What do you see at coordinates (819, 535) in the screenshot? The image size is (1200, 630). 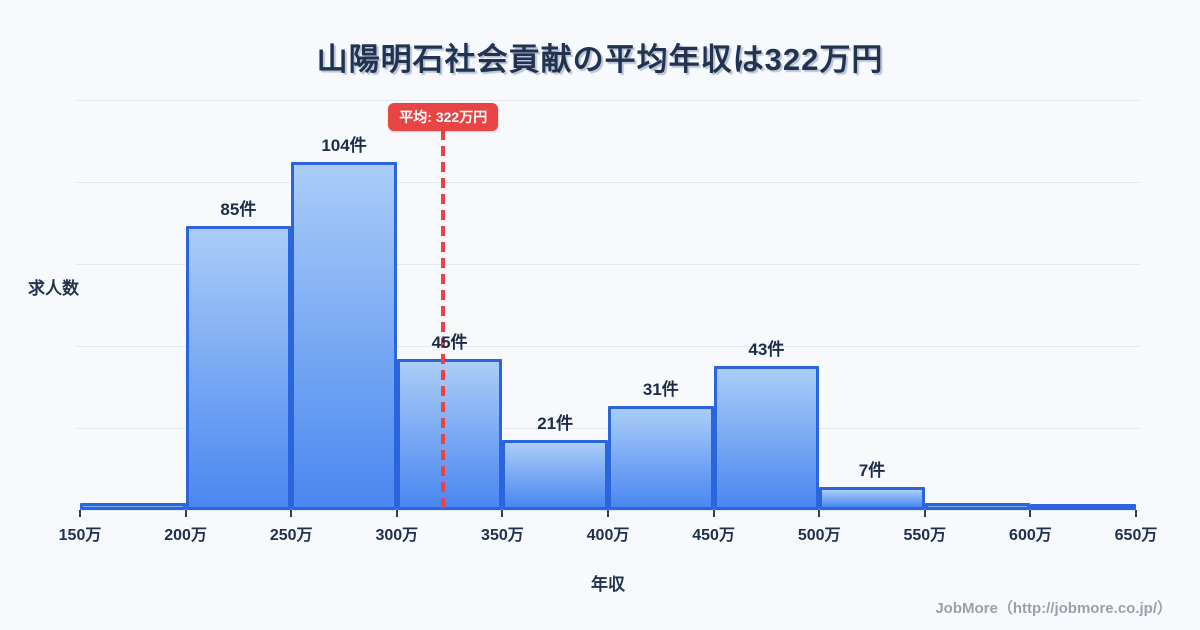 I see `x-axis-tick-label: 500万` at bounding box center [819, 535].